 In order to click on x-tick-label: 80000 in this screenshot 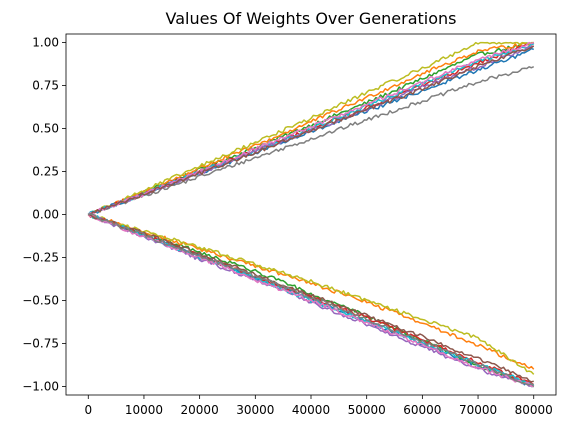, I will do `click(534, 410)`.